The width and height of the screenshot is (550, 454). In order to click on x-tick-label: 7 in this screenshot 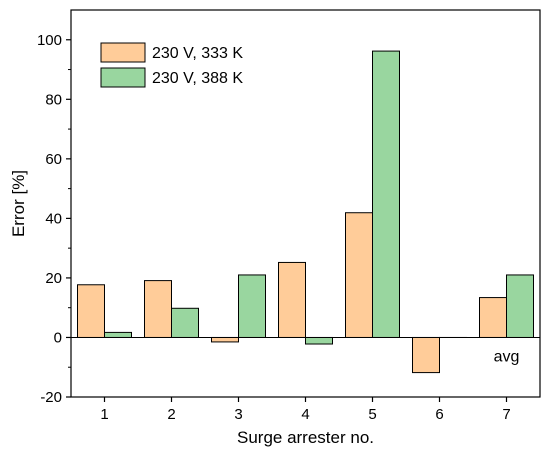, I will do `click(506, 414)`.